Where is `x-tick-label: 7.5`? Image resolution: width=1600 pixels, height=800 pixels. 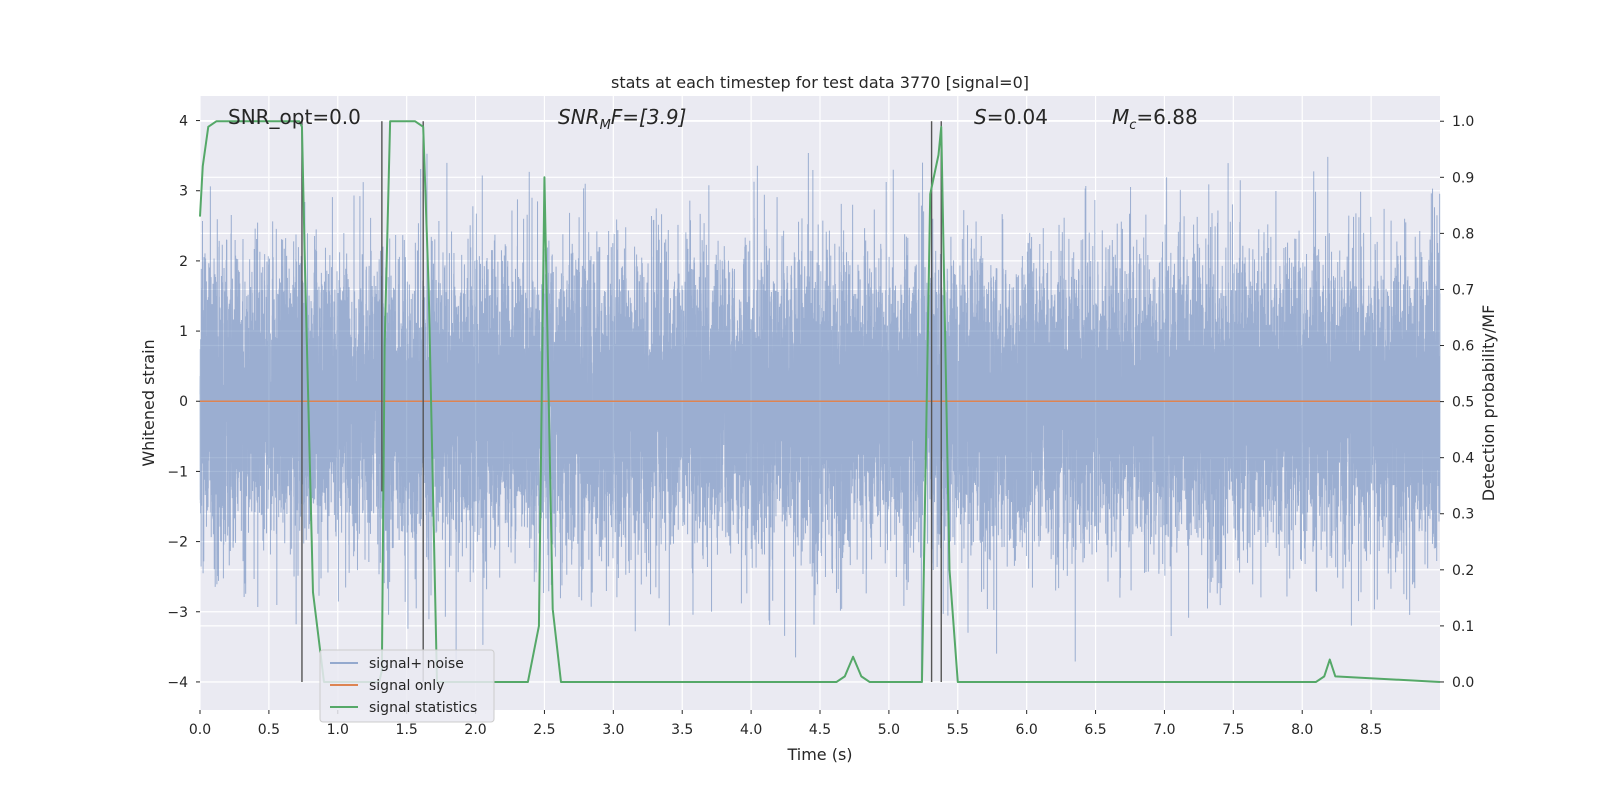
x-tick-label: 7.5 is located at coordinates (1233, 730).